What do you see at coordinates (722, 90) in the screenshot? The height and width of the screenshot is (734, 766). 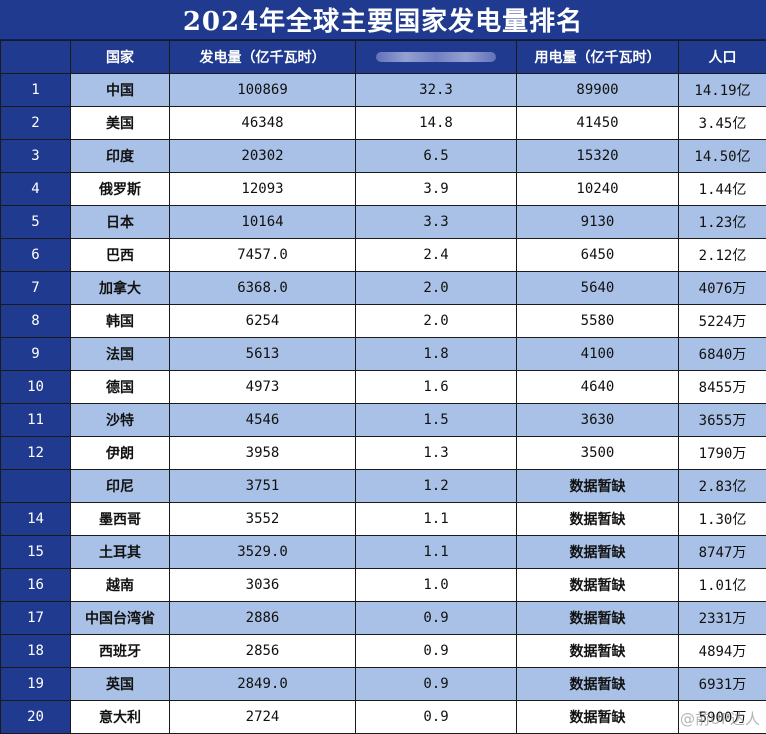 I see `population-cell: 14.19亿` at bounding box center [722, 90].